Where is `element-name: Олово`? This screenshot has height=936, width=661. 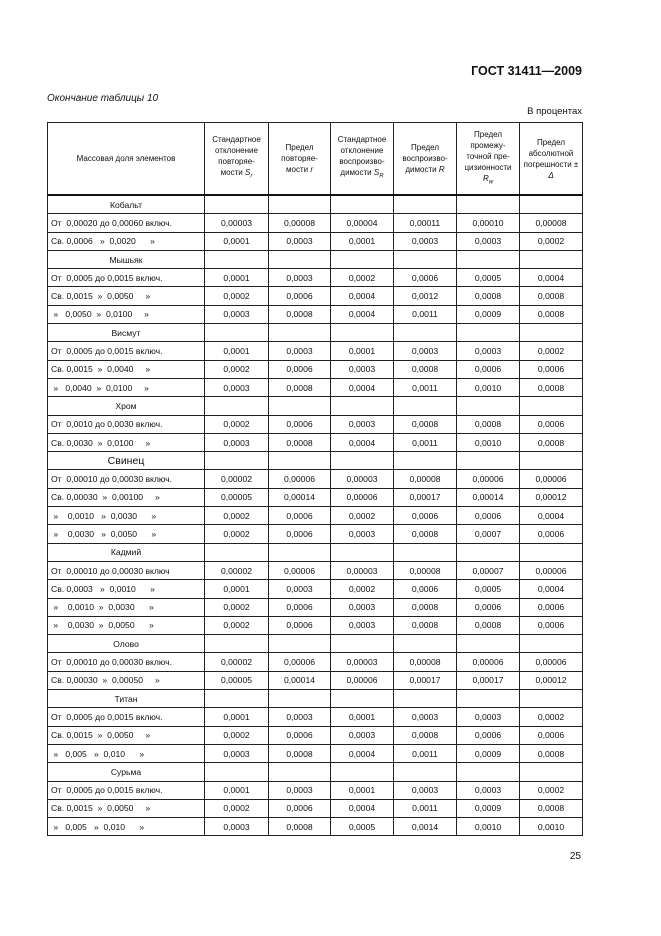 element-name: Олово is located at coordinates (126, 644).